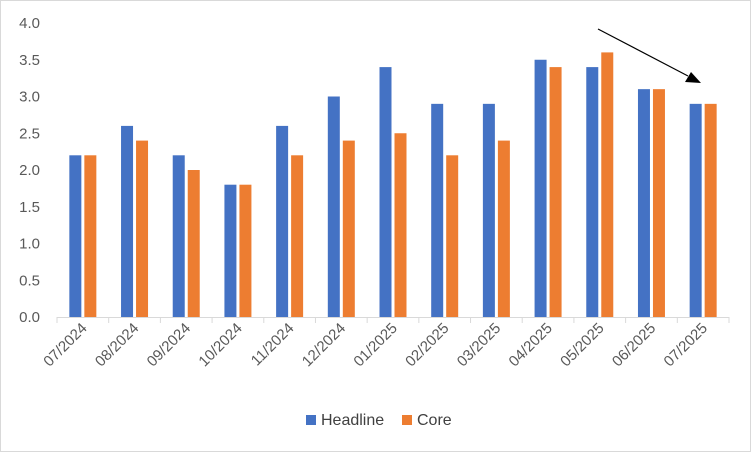 The height and width of the screenshot is (453, 751). What do you see at coordinates (634, 345) in the screenshot?
I see `x-tick-label: 06/2025` at bounding box center [634, 345].